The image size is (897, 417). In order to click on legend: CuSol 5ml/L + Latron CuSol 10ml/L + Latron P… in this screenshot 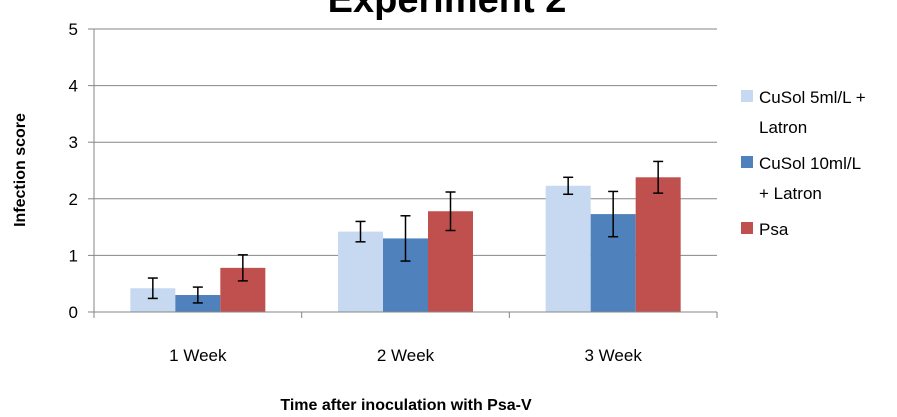, I will do `click(803, 163)`.